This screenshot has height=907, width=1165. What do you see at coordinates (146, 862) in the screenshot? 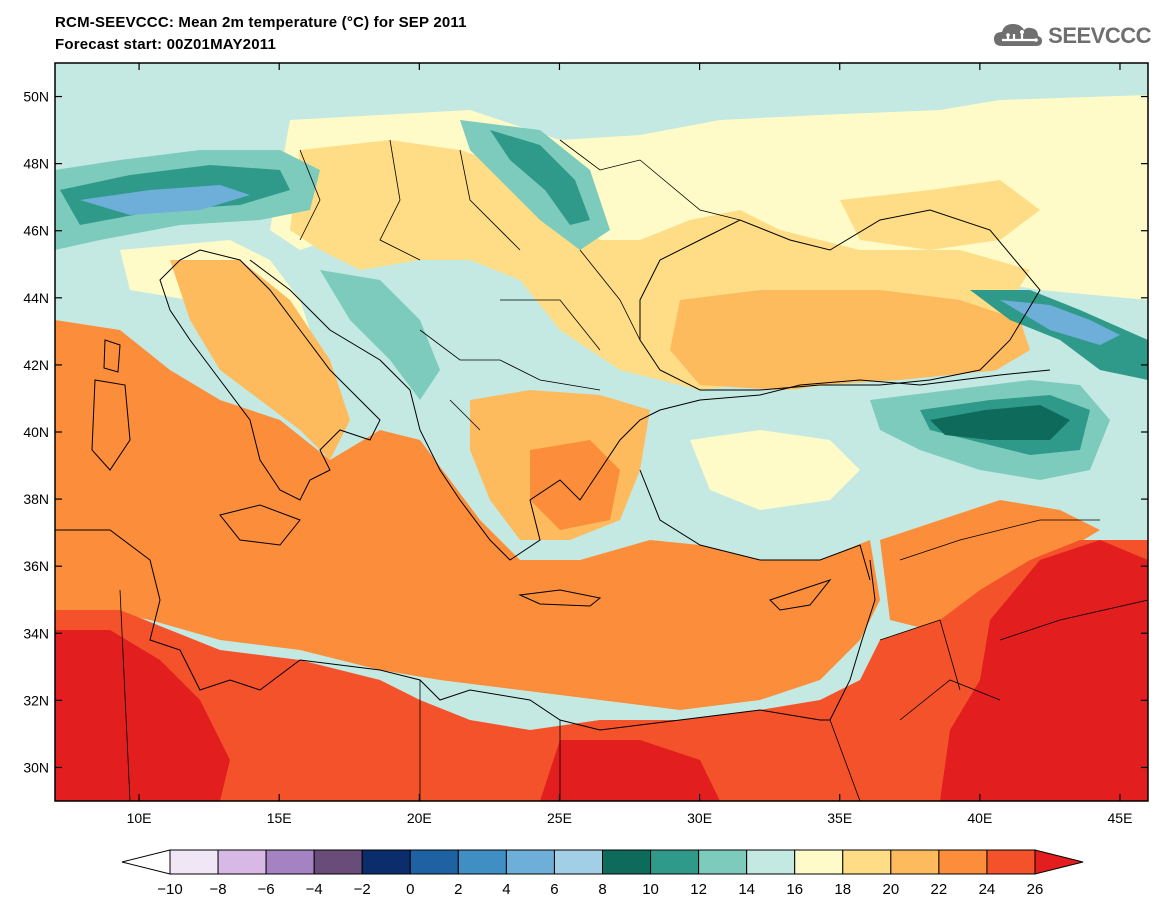
I see `colorbar-min-triangle` at bounding box center [146, 862].